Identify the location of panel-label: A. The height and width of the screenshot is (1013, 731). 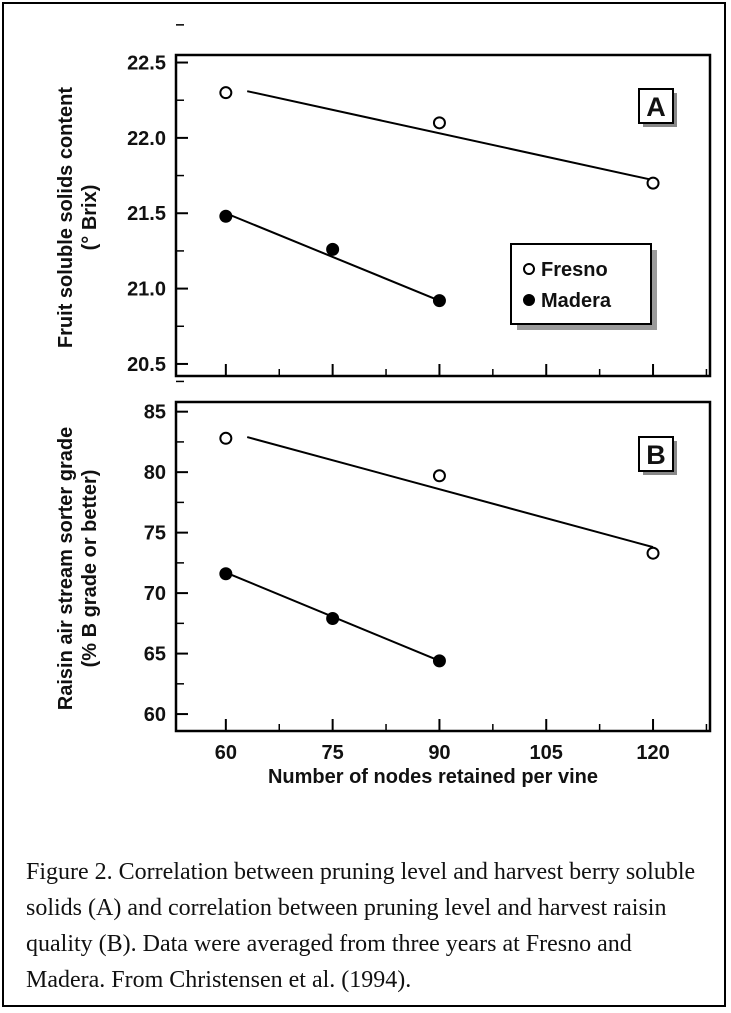
(656, 107).